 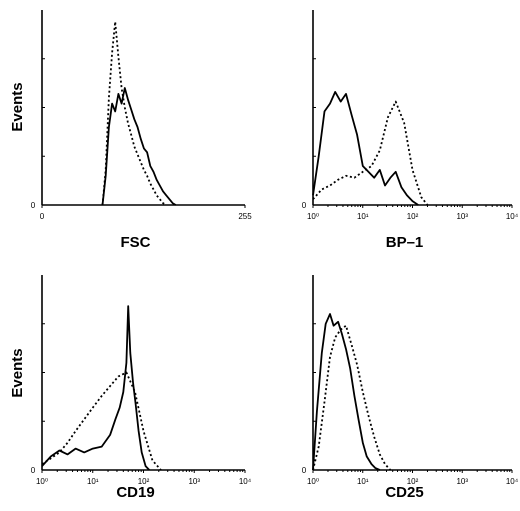 I want to click on fsc-dotted-histogram-line, so click(x=134, y=113).